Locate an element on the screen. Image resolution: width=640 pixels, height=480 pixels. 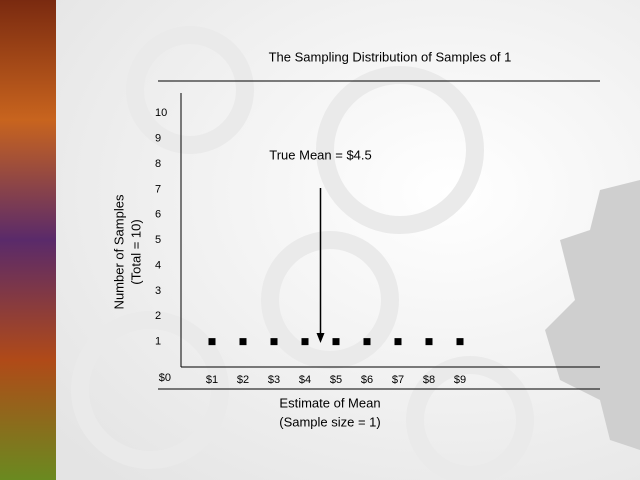
y-tick-label: 1 is located at coordinates (158, 342).